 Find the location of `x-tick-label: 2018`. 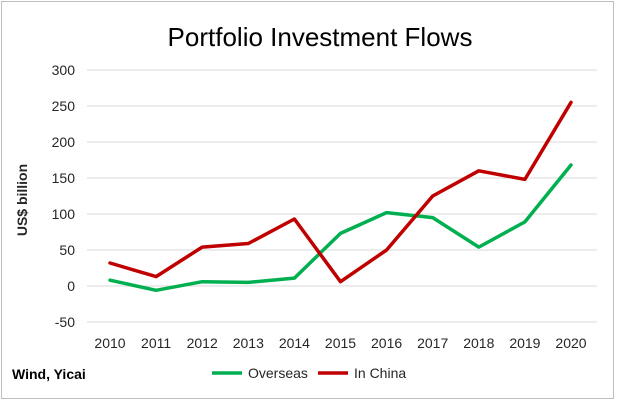

x-tick-label: 2018 is located at coordinates (478, 343).